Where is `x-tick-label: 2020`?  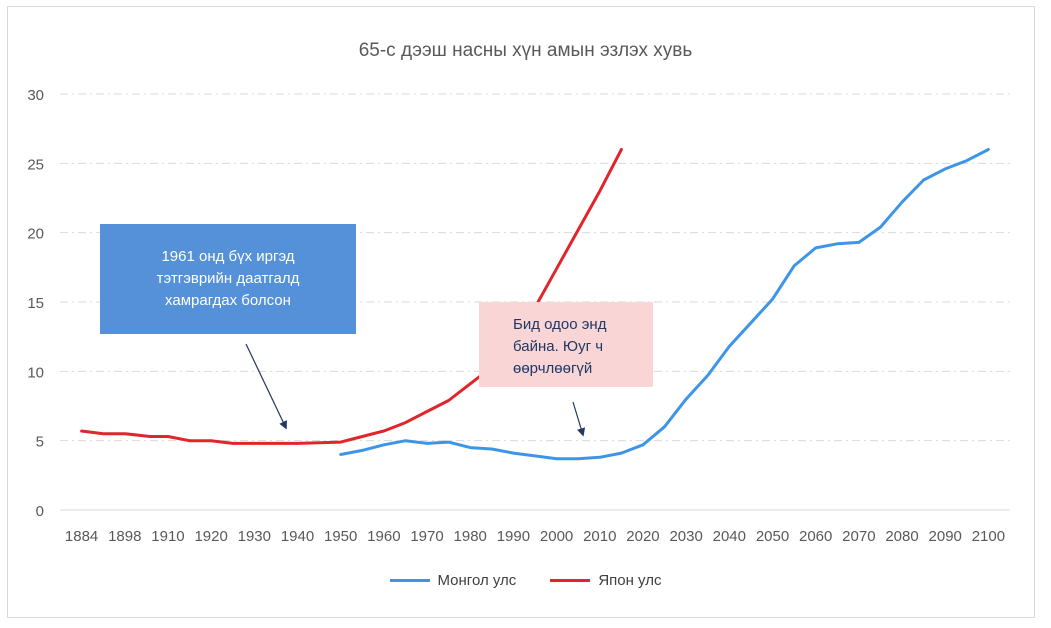
x-tick-label: 2020 is located at coordinates (642, 536).